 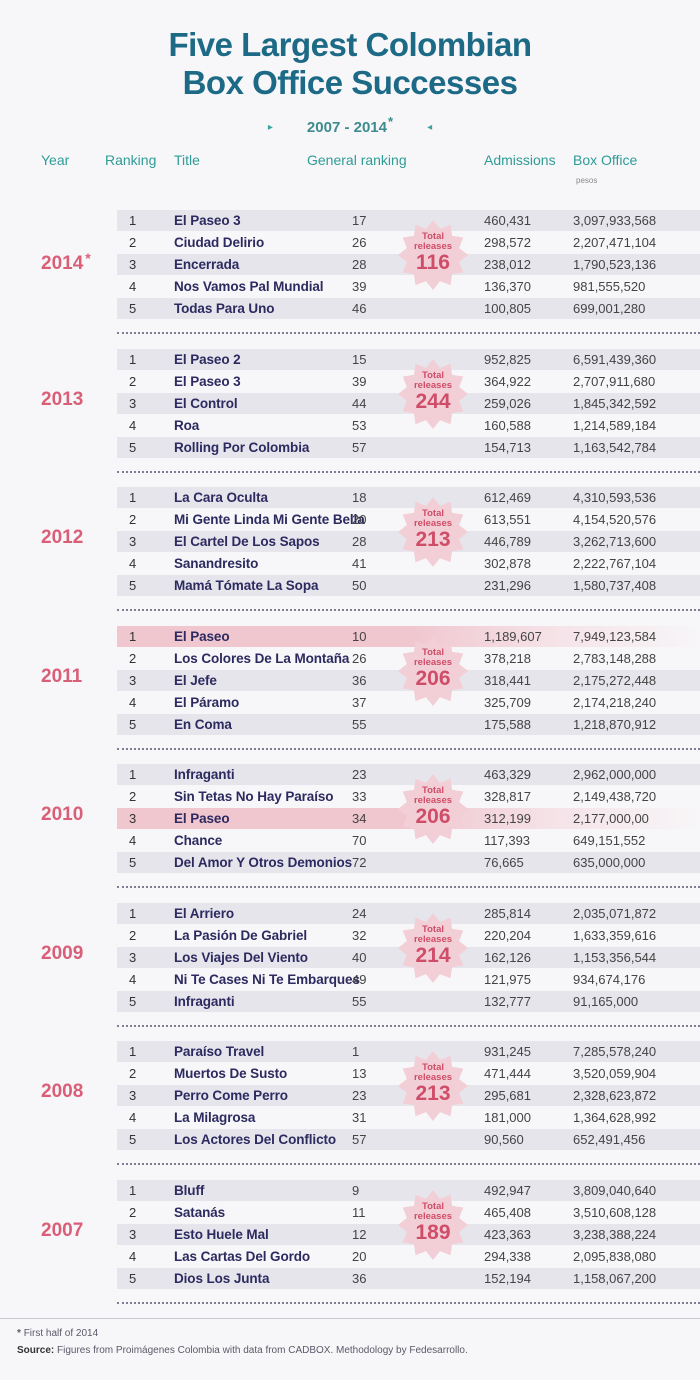 I want to click on year-value: 2008, so click(x=62, y=1091).